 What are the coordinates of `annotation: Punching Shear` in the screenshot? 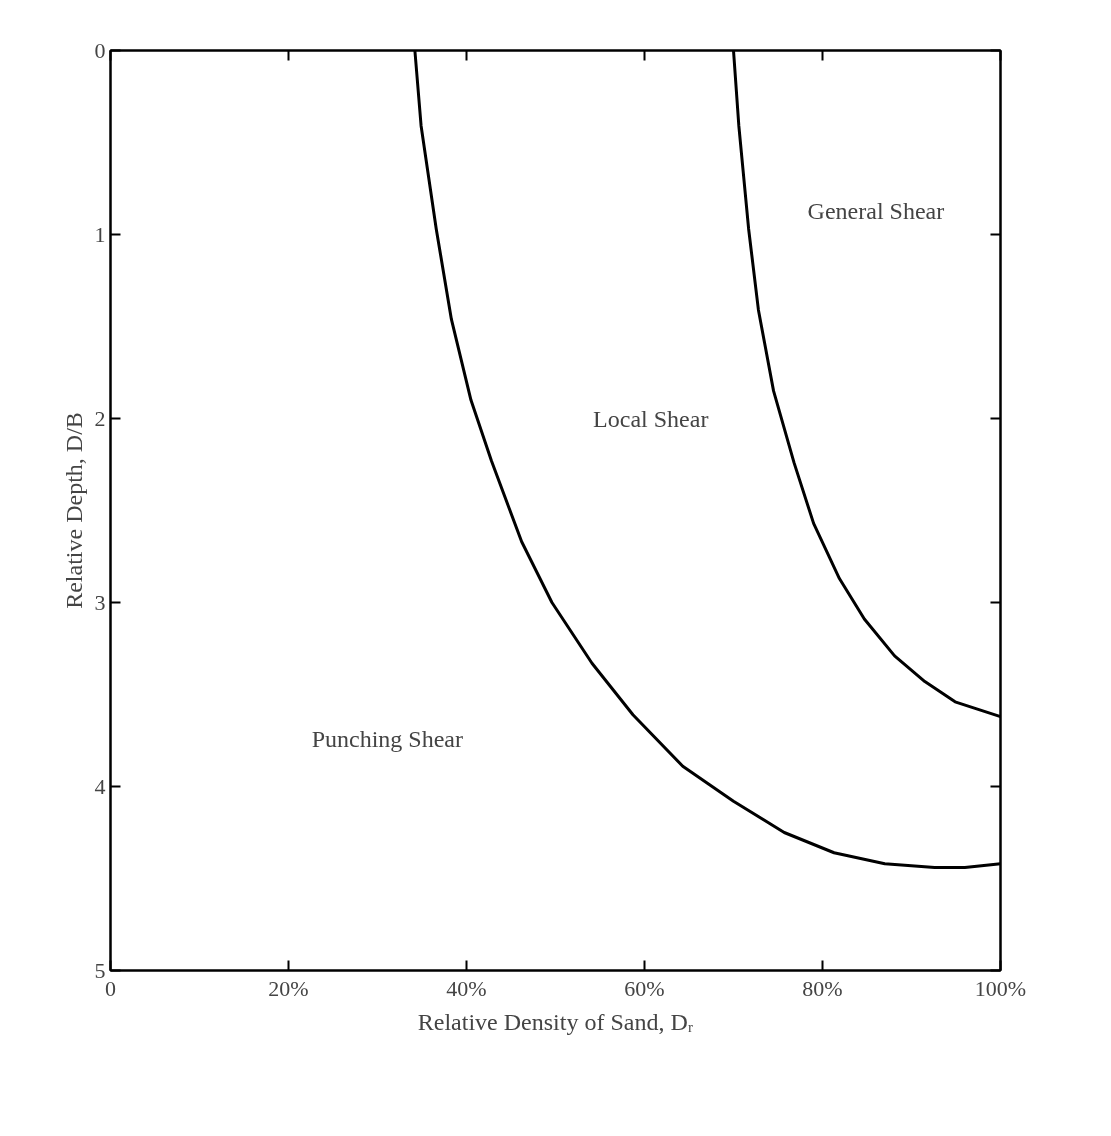 It's located at (387, 738).